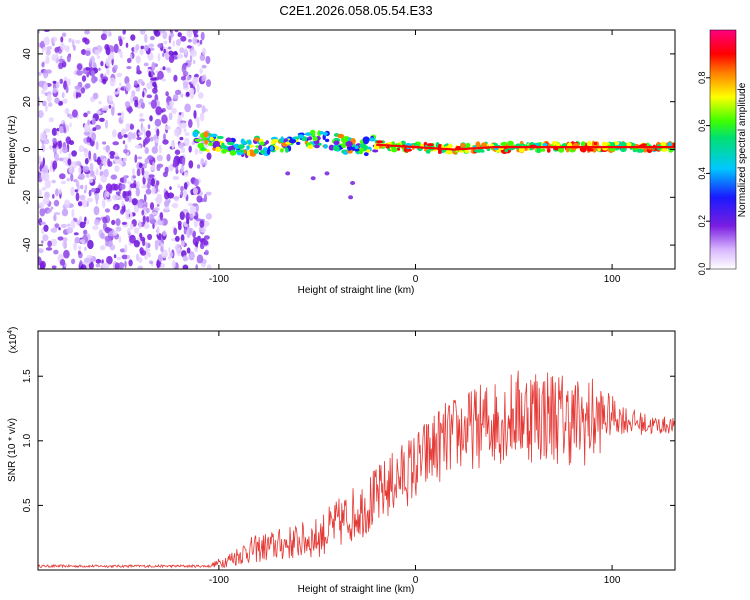 The width and height of the screenshot is (750, 600). I want to click on colorbar-tick-label: 0.0, so click(702, 269).